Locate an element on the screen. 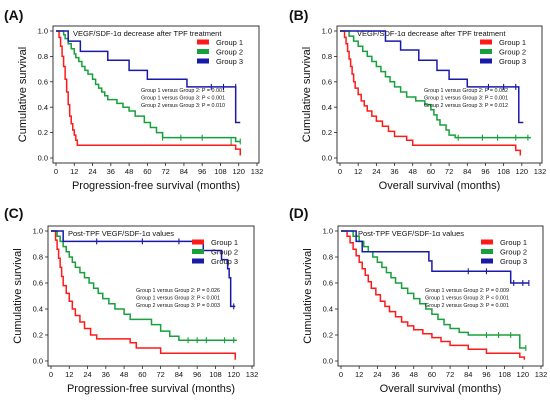 Image resolution: width=550 pixels, height=405 pixels. x-tick-label: 12 is located at coordinates (359, 374).